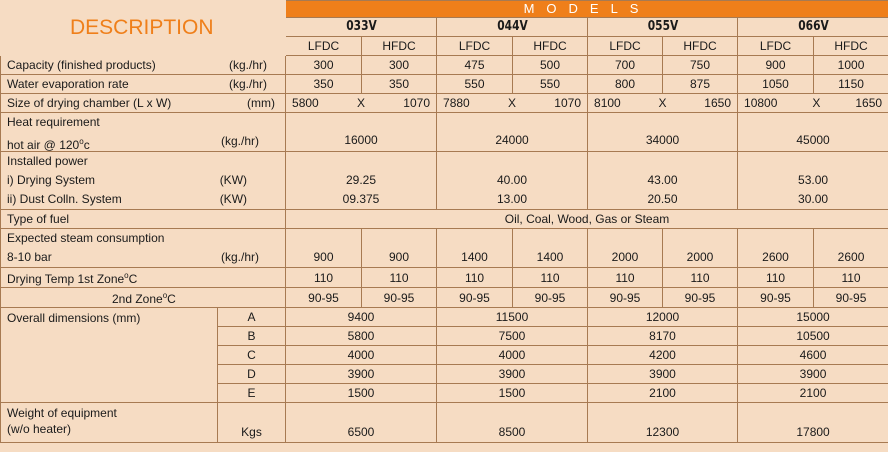 The image size is (888, 452). Describe the element at coordinates (700, 84) in the screenshot. I see `value-cell: 875` at that location.